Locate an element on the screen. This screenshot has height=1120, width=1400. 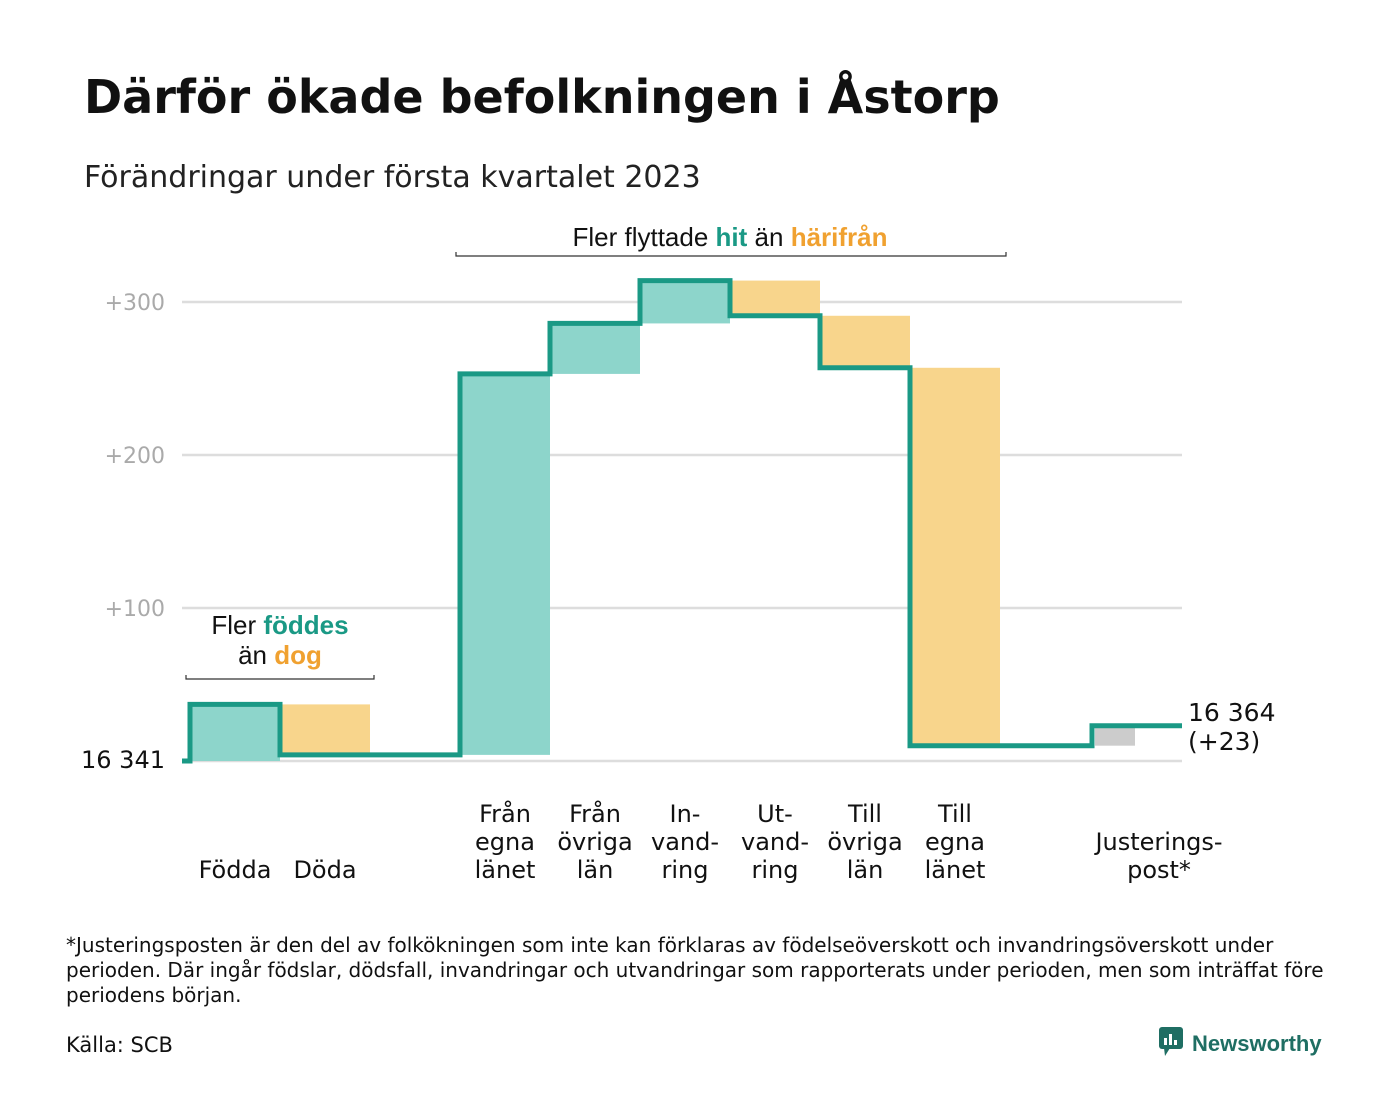
bar-från-egna-länet is located at coordinates (505, 564).